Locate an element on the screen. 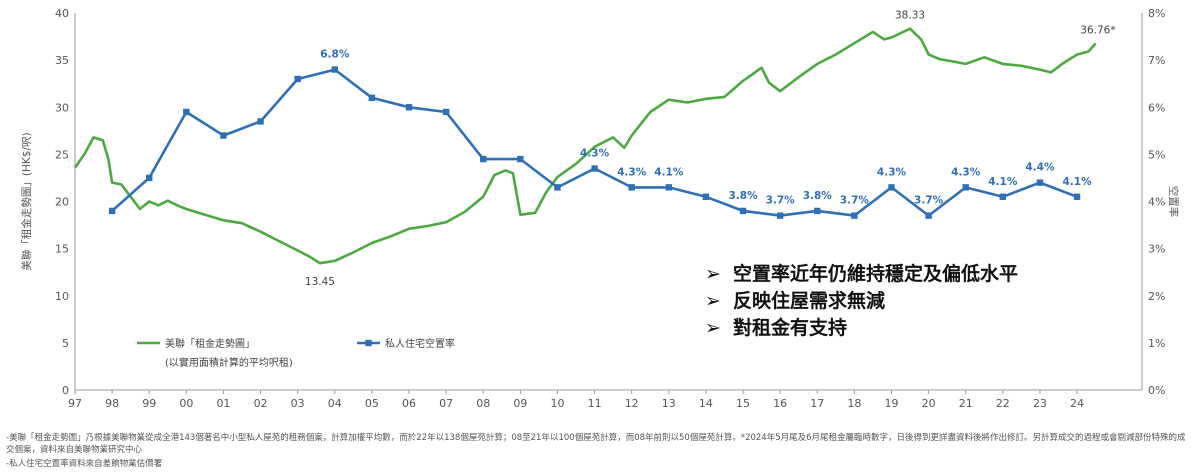 The image size is (1200, 475). x-tick-label: 16 is located at coordinates (780, 403).